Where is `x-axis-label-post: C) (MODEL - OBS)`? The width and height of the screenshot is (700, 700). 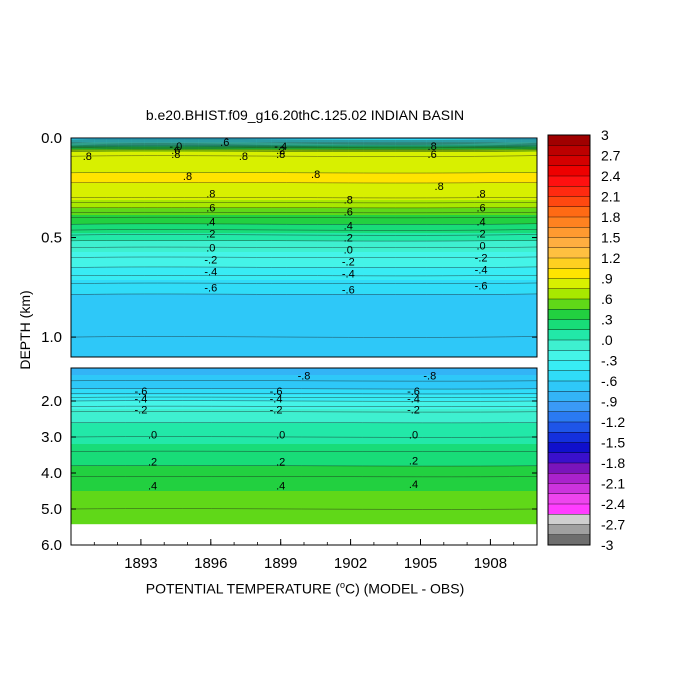
x-axis-label-post: C) (MODEL - OBS) is located at coordinates (404, 588).